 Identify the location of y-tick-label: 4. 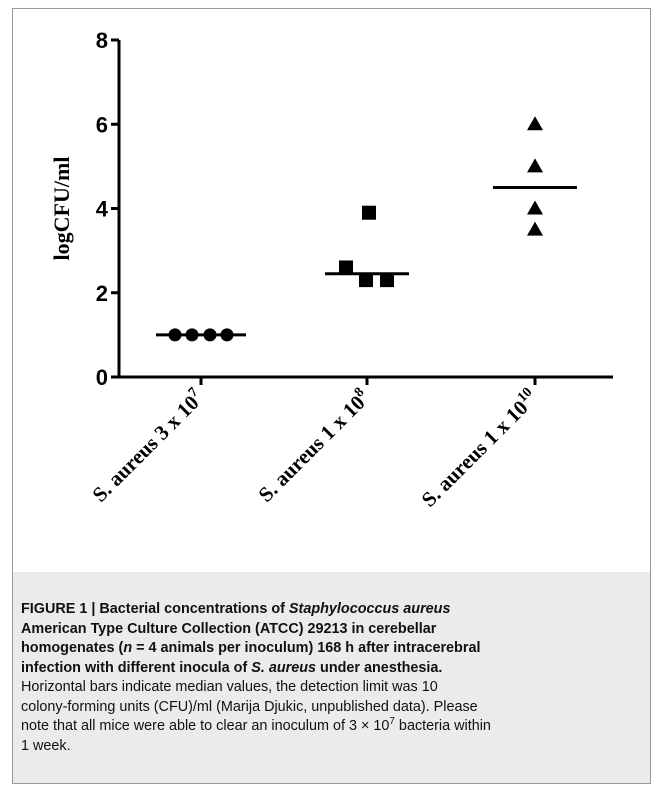
(102, 209).